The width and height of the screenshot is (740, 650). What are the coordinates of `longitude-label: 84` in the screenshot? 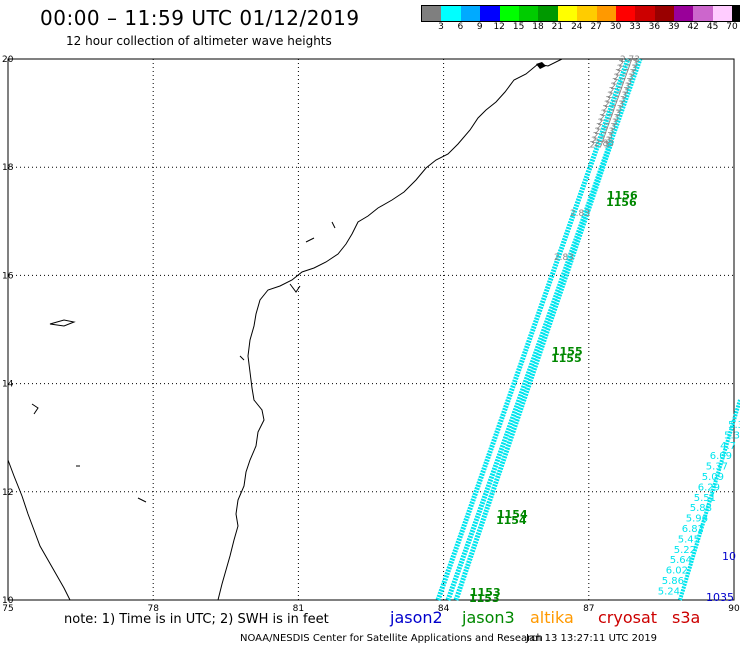 It's located at (444, 609).